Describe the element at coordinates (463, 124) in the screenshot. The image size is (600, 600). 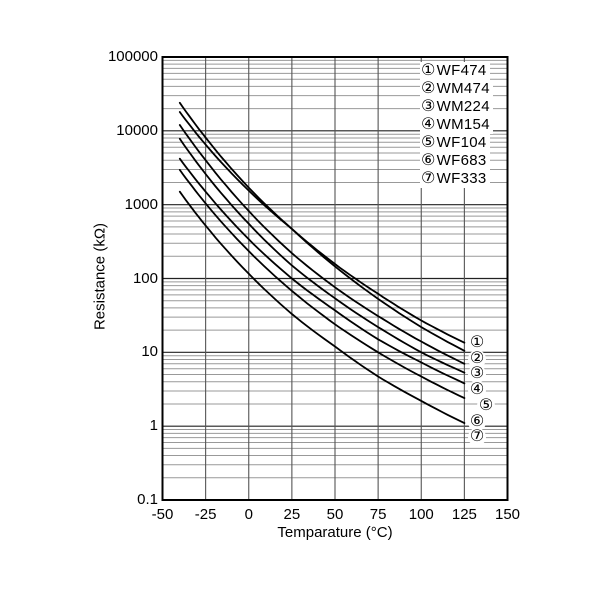
I see `legend-series-name: WM154` at that location.